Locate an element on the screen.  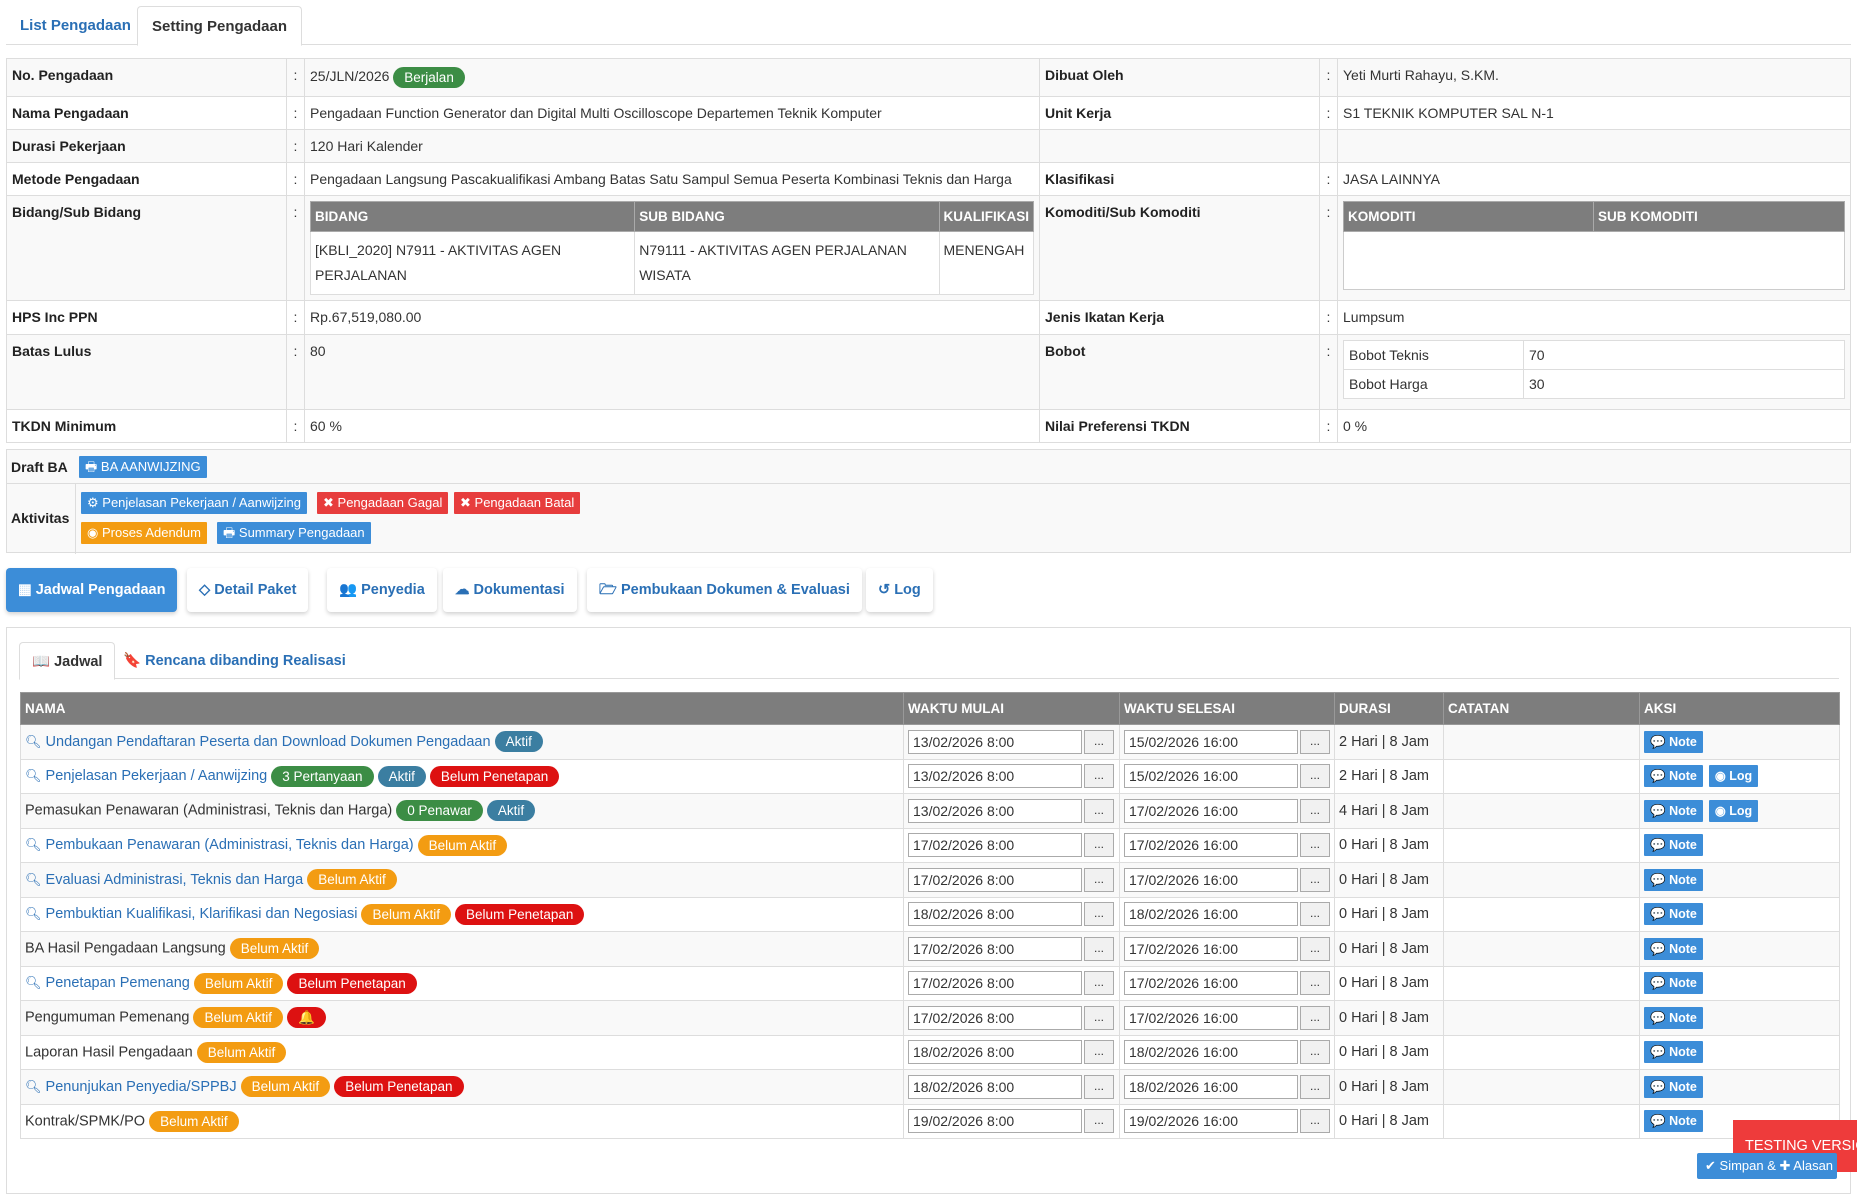
tab-list-pengadaan: List Pengadaan is located at coordinates (75, 25).